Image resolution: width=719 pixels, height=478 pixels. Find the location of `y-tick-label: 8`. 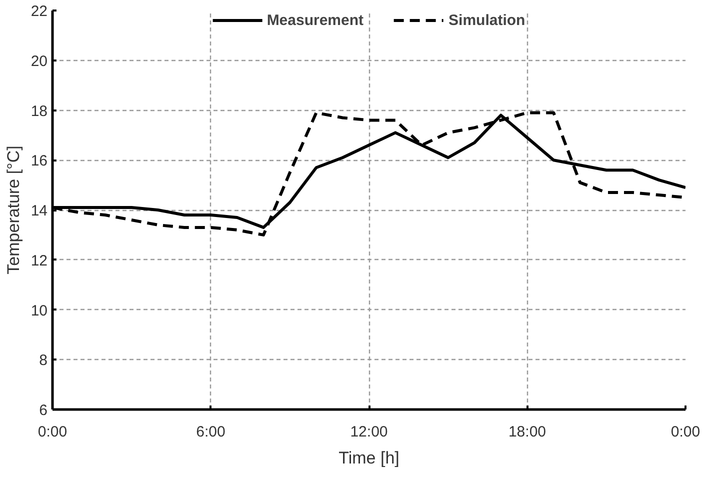

y-tick-label: 8 is located at coordinates (43, 361).